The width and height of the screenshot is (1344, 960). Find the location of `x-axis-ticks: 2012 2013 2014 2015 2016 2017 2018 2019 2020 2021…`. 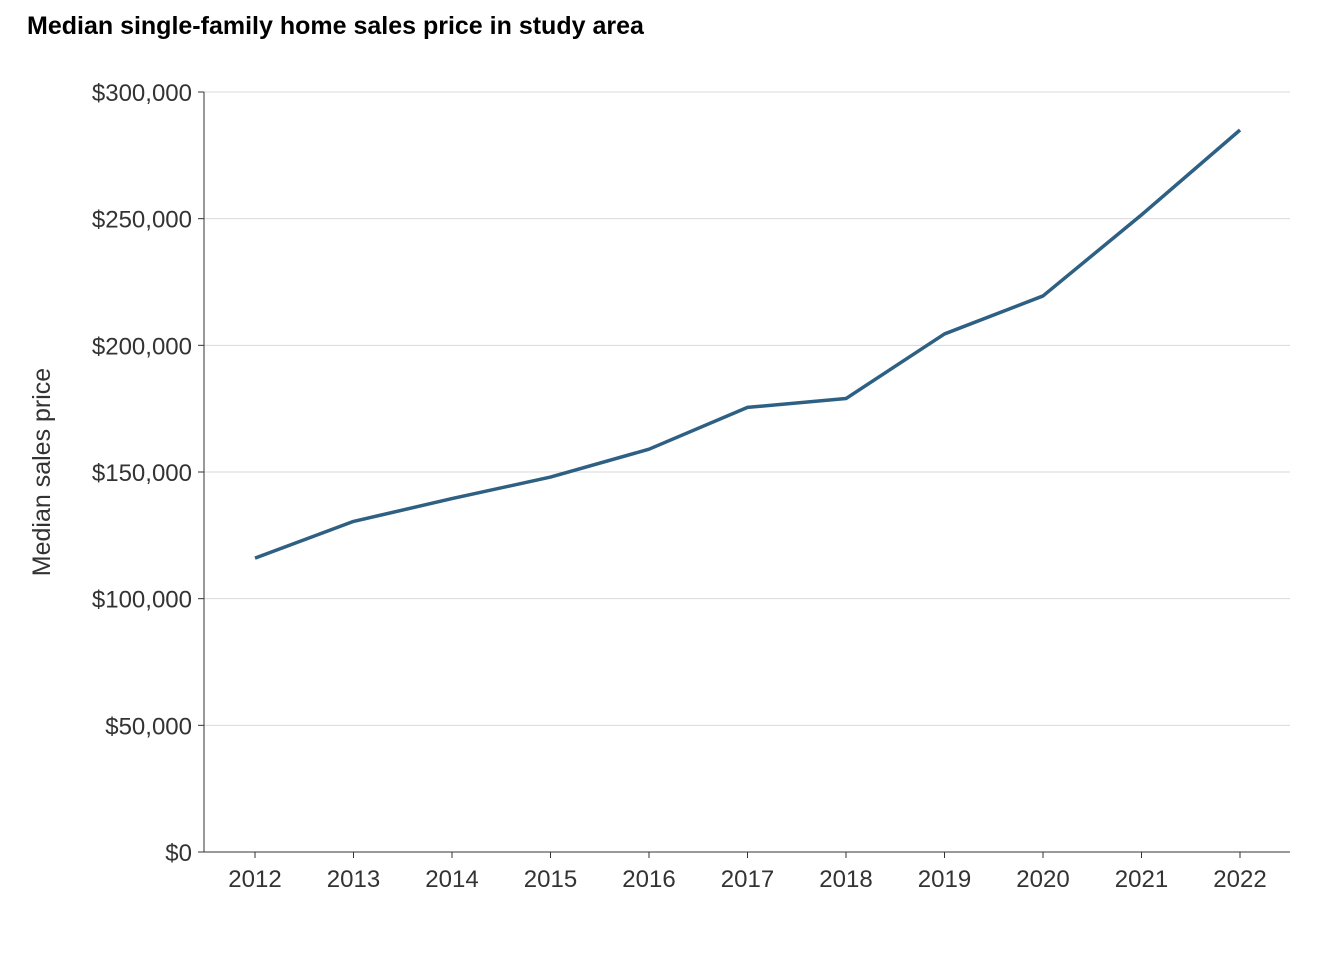

x-axis-ticks: 2012 2013 2014 2015 2016 2017 2018 2019 2020 2021… is located at coordinates (747, 872).